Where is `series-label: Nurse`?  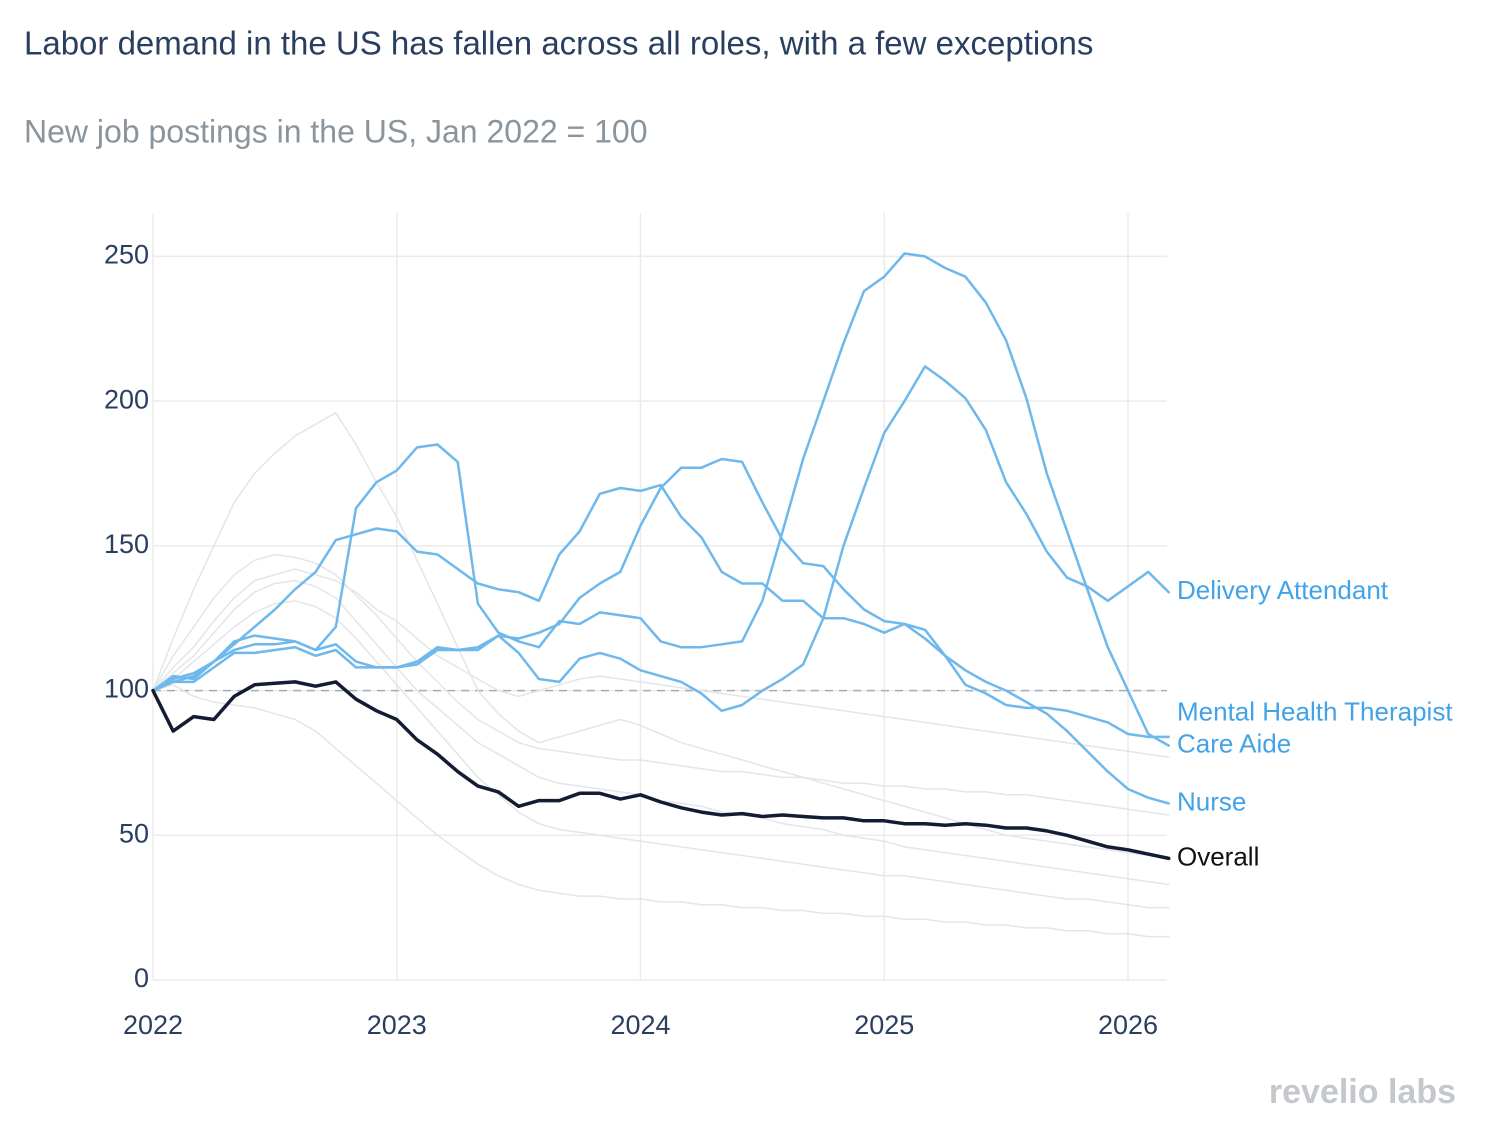
series-label: Nurse is located at coordinates (1211, 801).